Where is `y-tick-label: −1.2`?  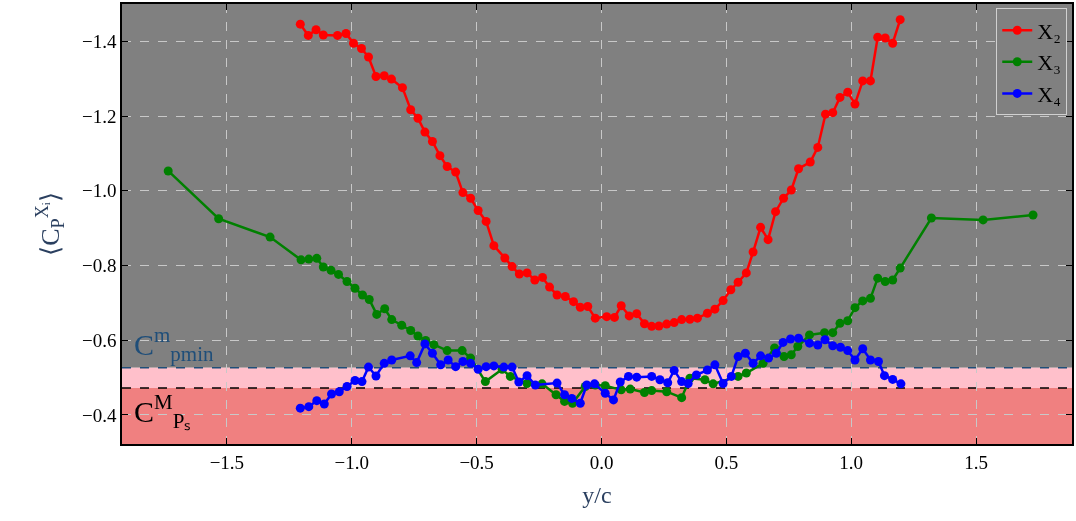 y-tick-label: −1.2 is located at coordinates (99, 116).